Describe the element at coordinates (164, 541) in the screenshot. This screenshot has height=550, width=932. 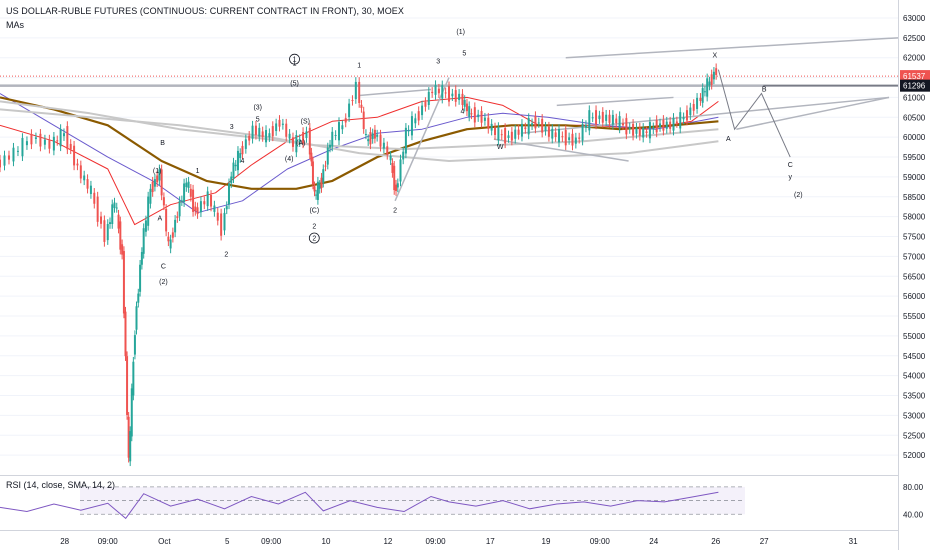
I see `time-tick-label: Oct` at that location.